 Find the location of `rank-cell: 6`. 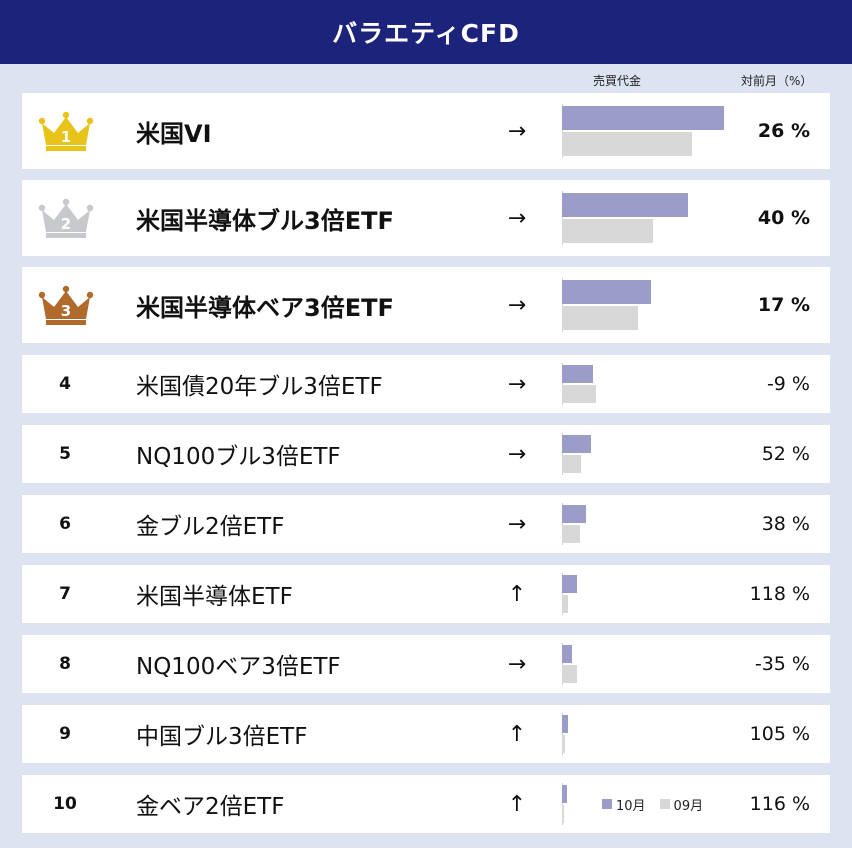

rank-cell: 6 is located at coordinates (65, 524).